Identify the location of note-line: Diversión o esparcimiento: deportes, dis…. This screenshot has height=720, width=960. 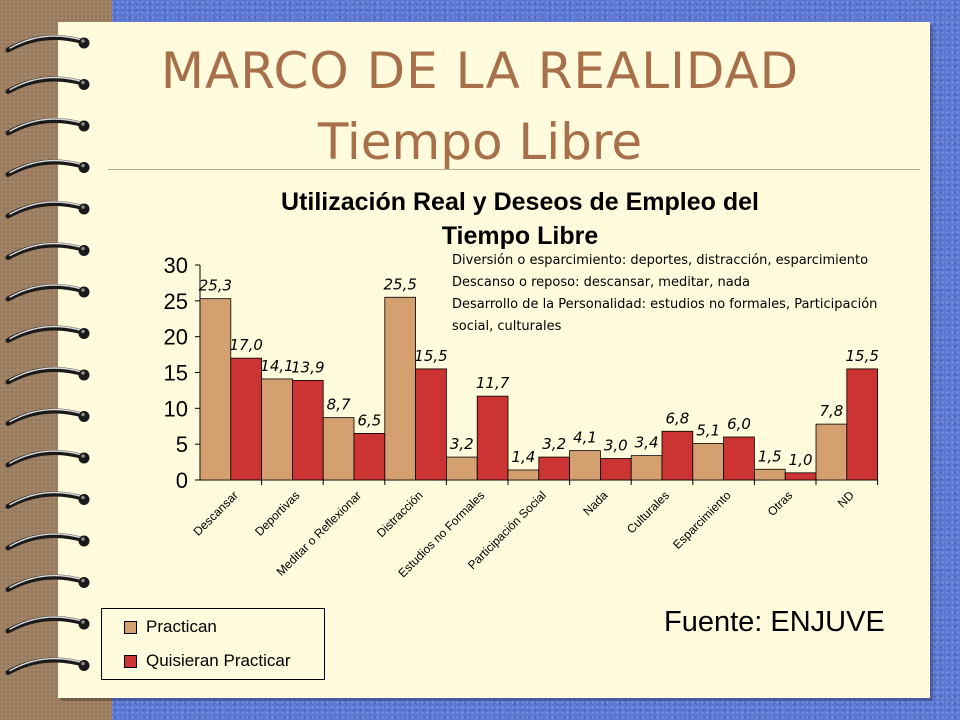
(660, 260).